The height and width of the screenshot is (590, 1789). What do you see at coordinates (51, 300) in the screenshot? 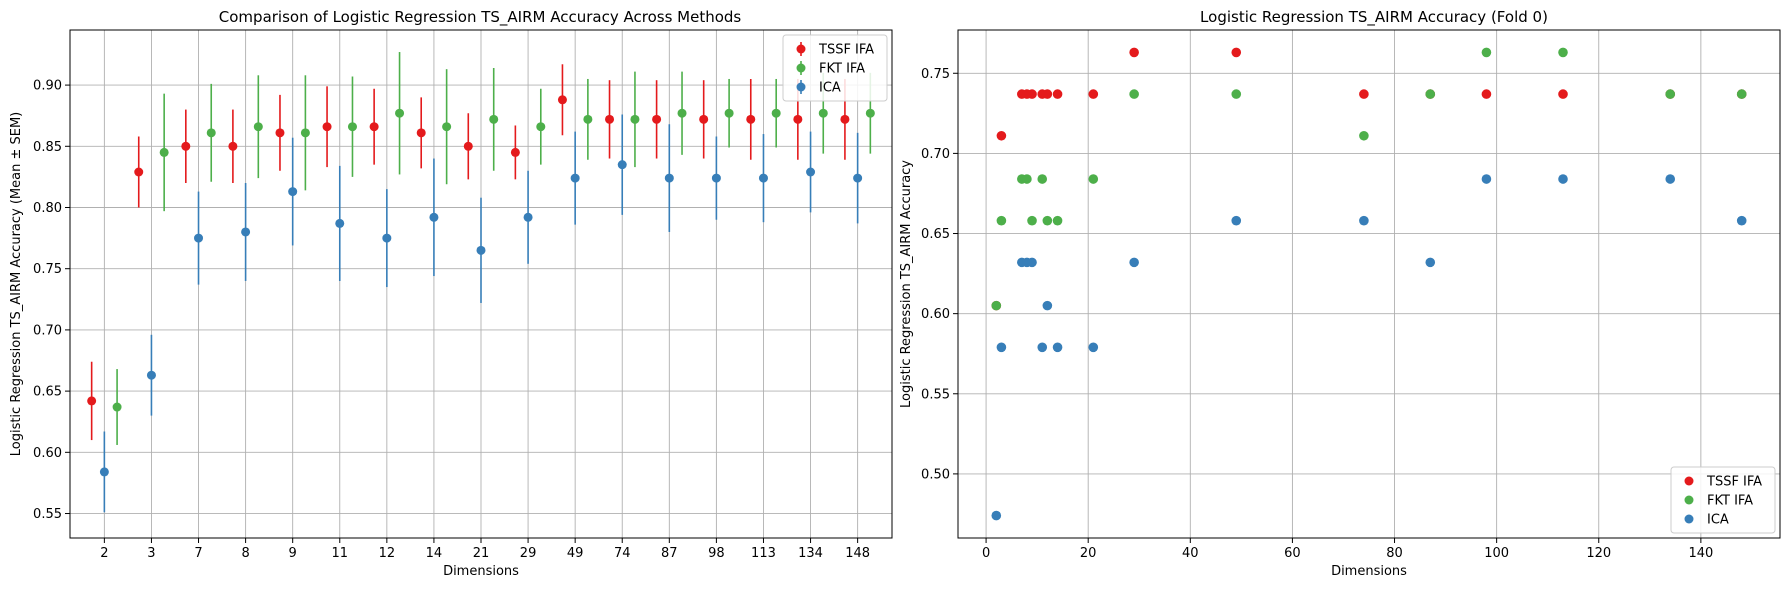
I see `y-tick-labels: 0.55 0.60 0.65 0.70 0.75 0.80 0.85 0.90` at bounding box center [51, 300].